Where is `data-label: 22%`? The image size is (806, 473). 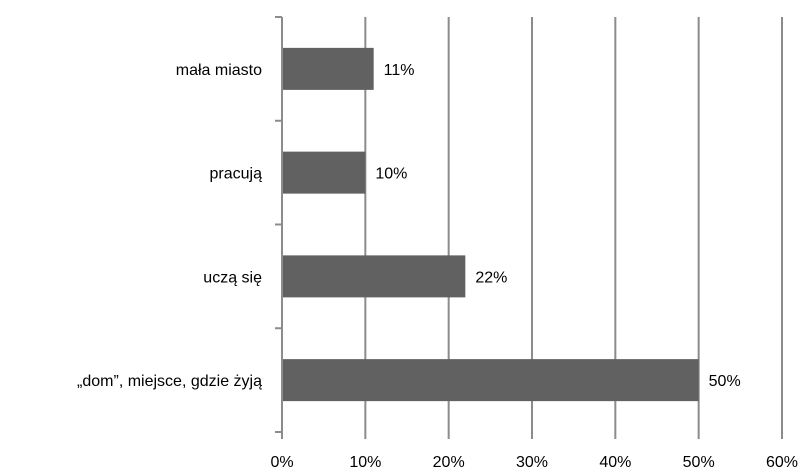
data-label: 22% is located at coordinates (491, 277).